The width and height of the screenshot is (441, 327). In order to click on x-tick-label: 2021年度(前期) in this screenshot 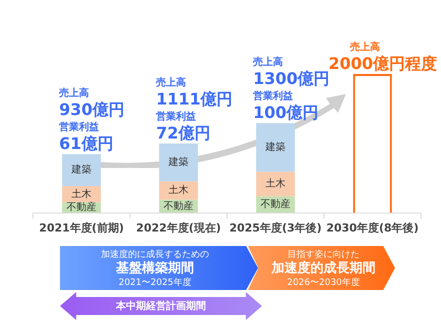, I will do `click(81, 227)`.